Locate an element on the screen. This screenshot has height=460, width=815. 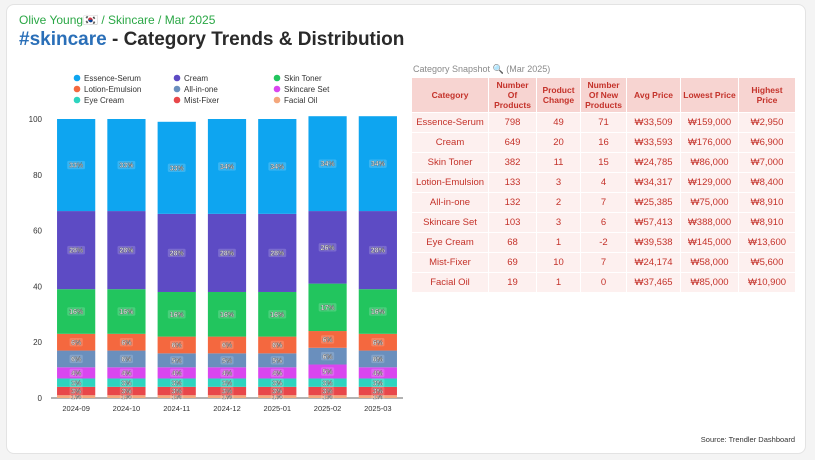
category-cell: Mist-Fixer is located at coordinates (450, 262).